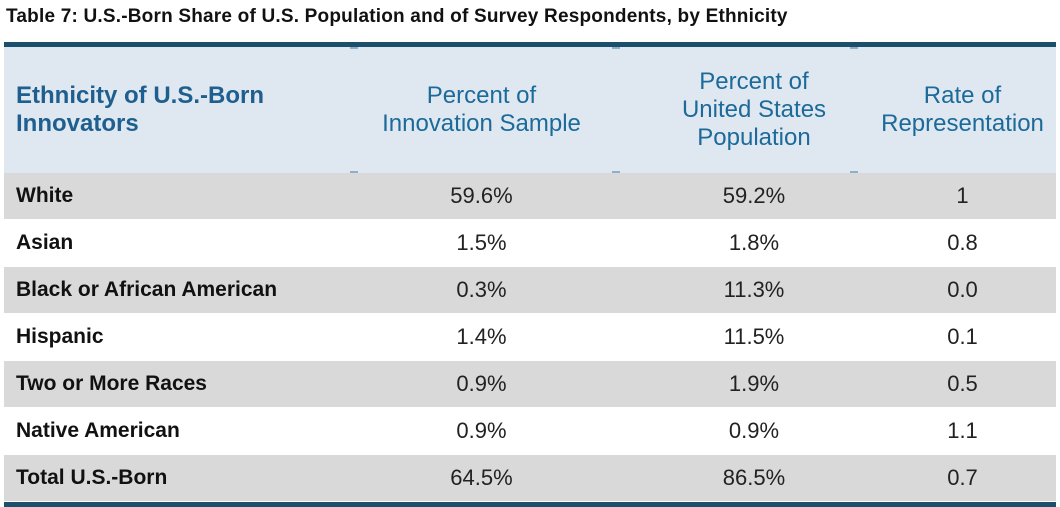 The image size is (1060, 507). I want to click on header-us-population-line-3: Population, so click(754, 137).